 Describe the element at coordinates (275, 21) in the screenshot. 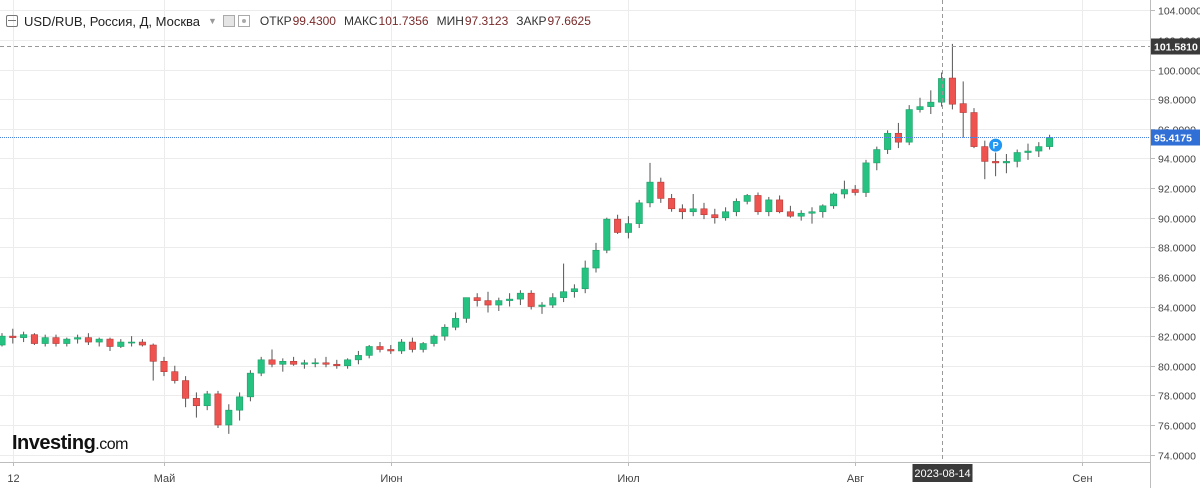

I see `open-label: ОТКР` at that location.